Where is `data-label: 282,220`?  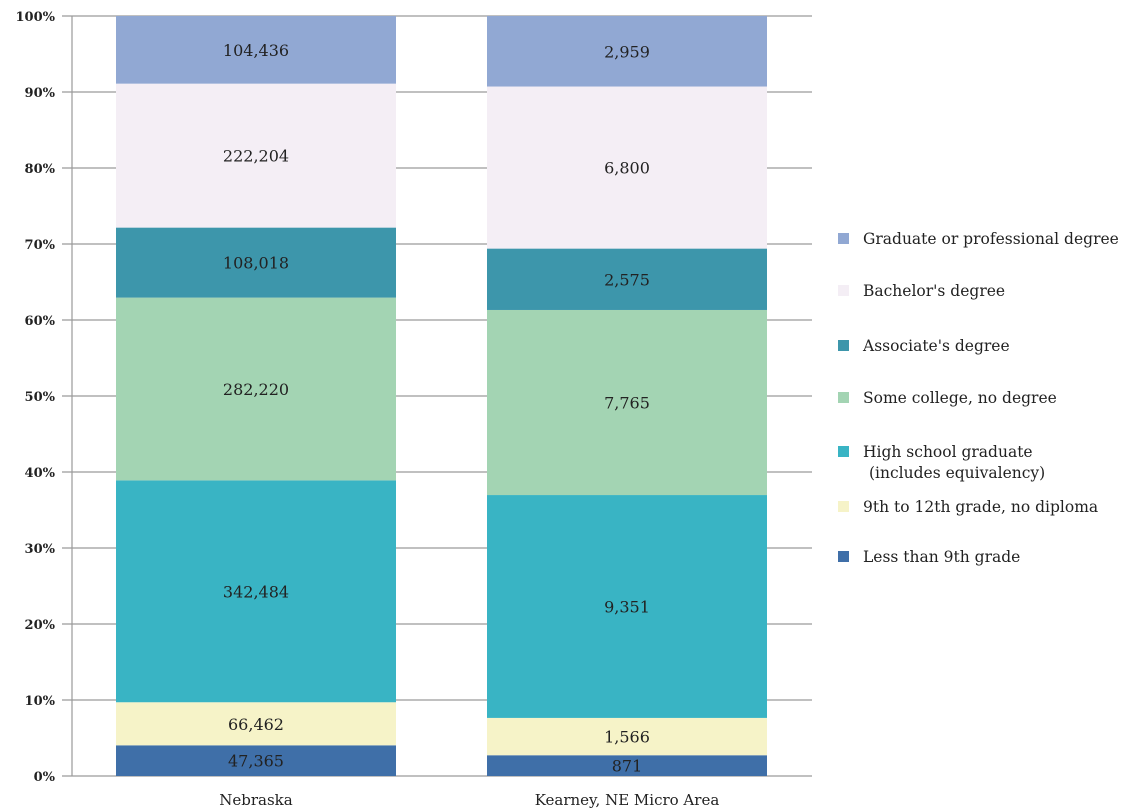 data-label: 282,220 is located at coordinates (256, 389).